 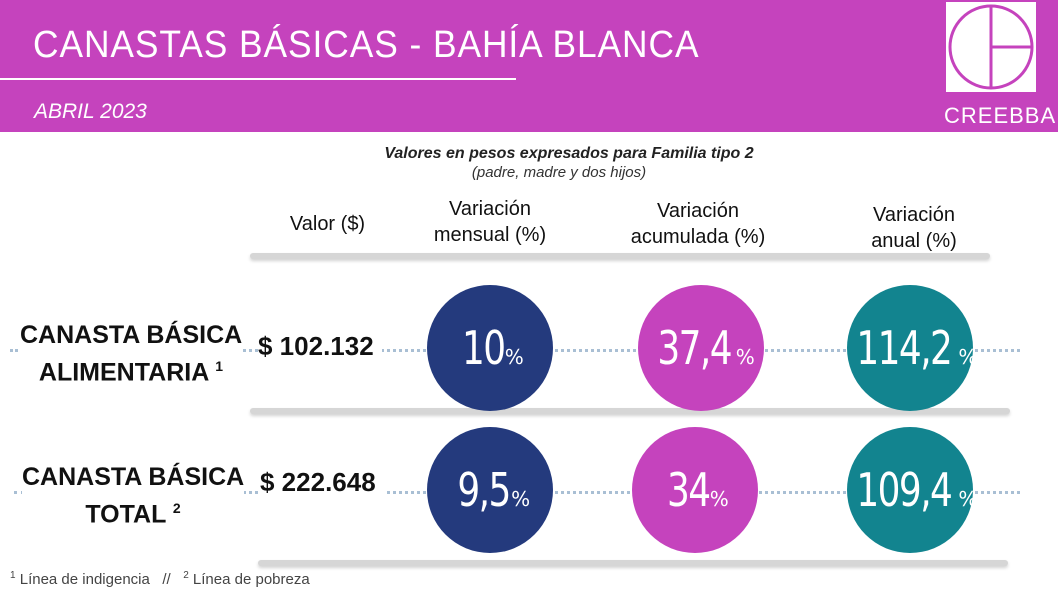 What do you see at coordinates (490, 235) in the screenshot?
I see `col-header-mensual-line2: mensual (%)` at bounding box center [490, 235].